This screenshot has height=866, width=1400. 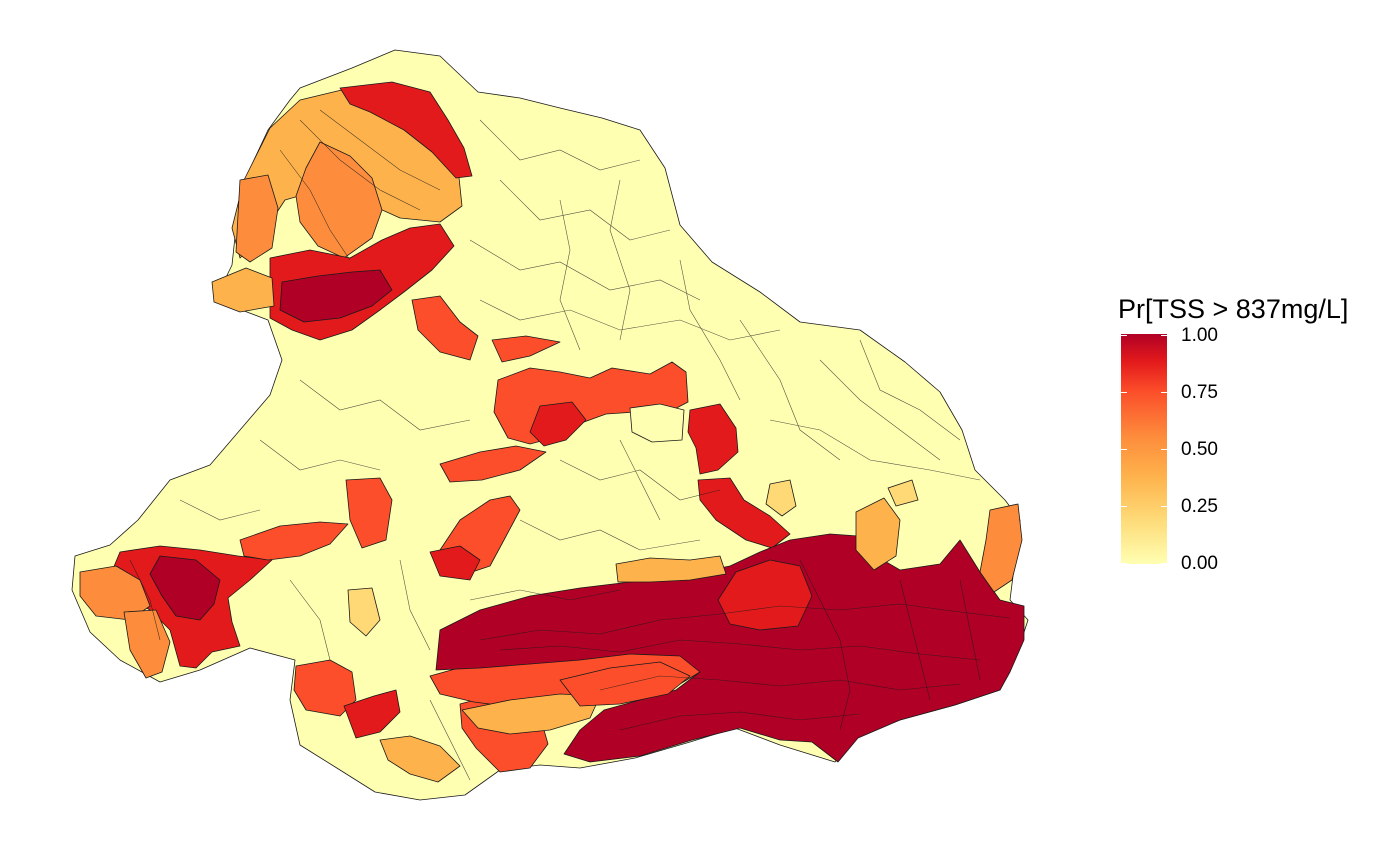 What do you see at coordinates (781, 498) in the screenshot?
I see `region-east-light` at bounding box center [781, 498].